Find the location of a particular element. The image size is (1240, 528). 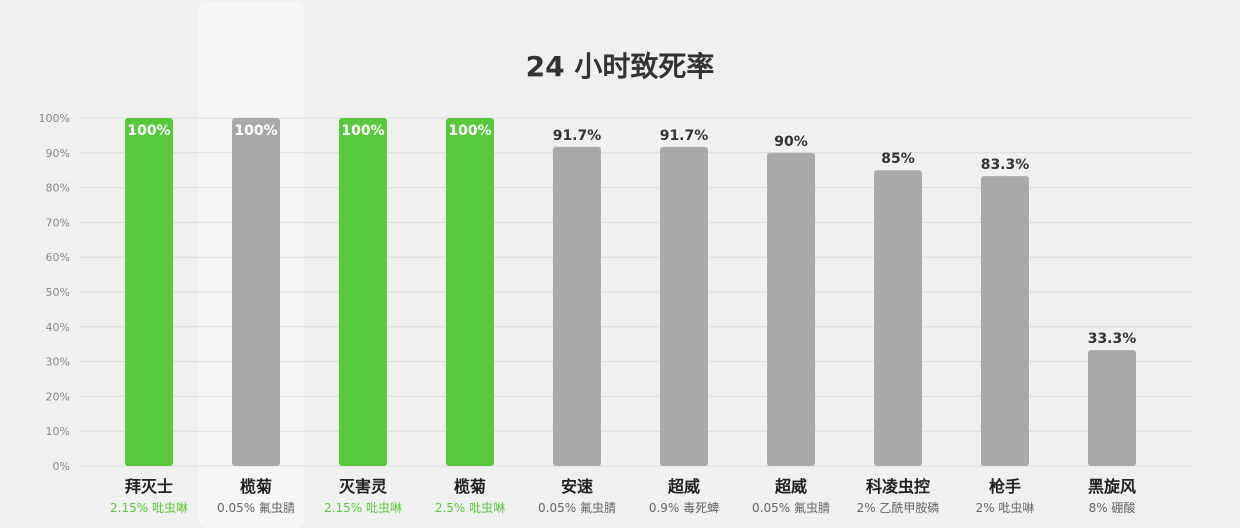

category-subtitle: 2% 吡虫啉 is located at coordinates (1005, 508).